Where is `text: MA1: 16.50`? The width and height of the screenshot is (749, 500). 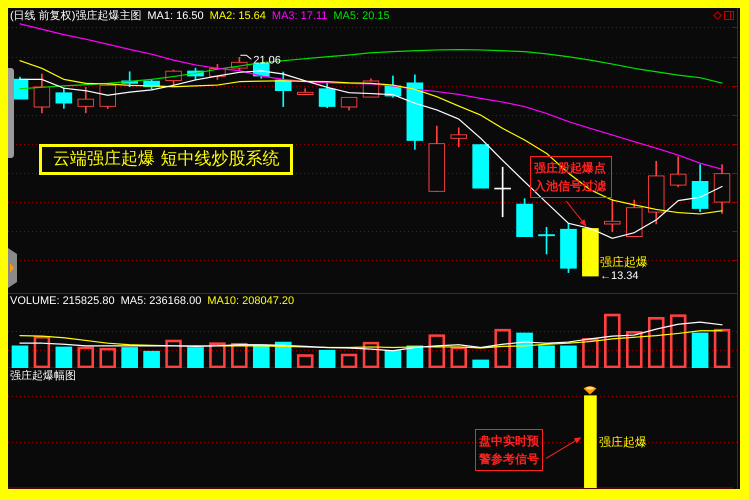 text: MA1: 16.50 is located at coordinates (175, 16).